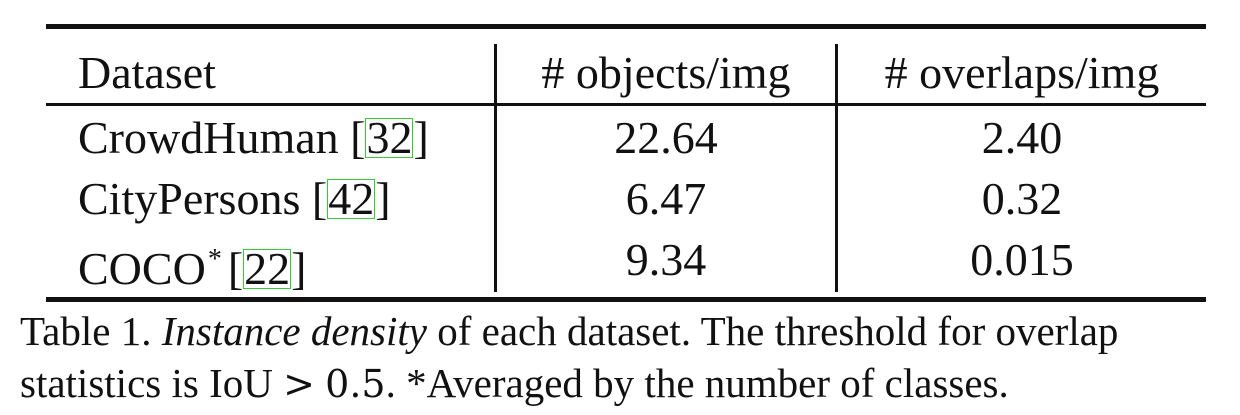 The image size is (1240, 415). Describe the element at coordinates (355, 384) in the screenshot. I see `math-value: 0.5` at that location.